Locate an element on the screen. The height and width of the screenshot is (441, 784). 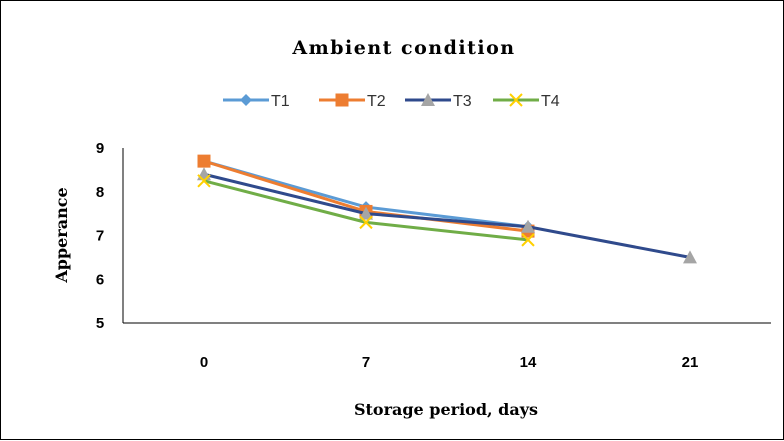
legend-item-t4: T4 is located at coordinates (526, 101).